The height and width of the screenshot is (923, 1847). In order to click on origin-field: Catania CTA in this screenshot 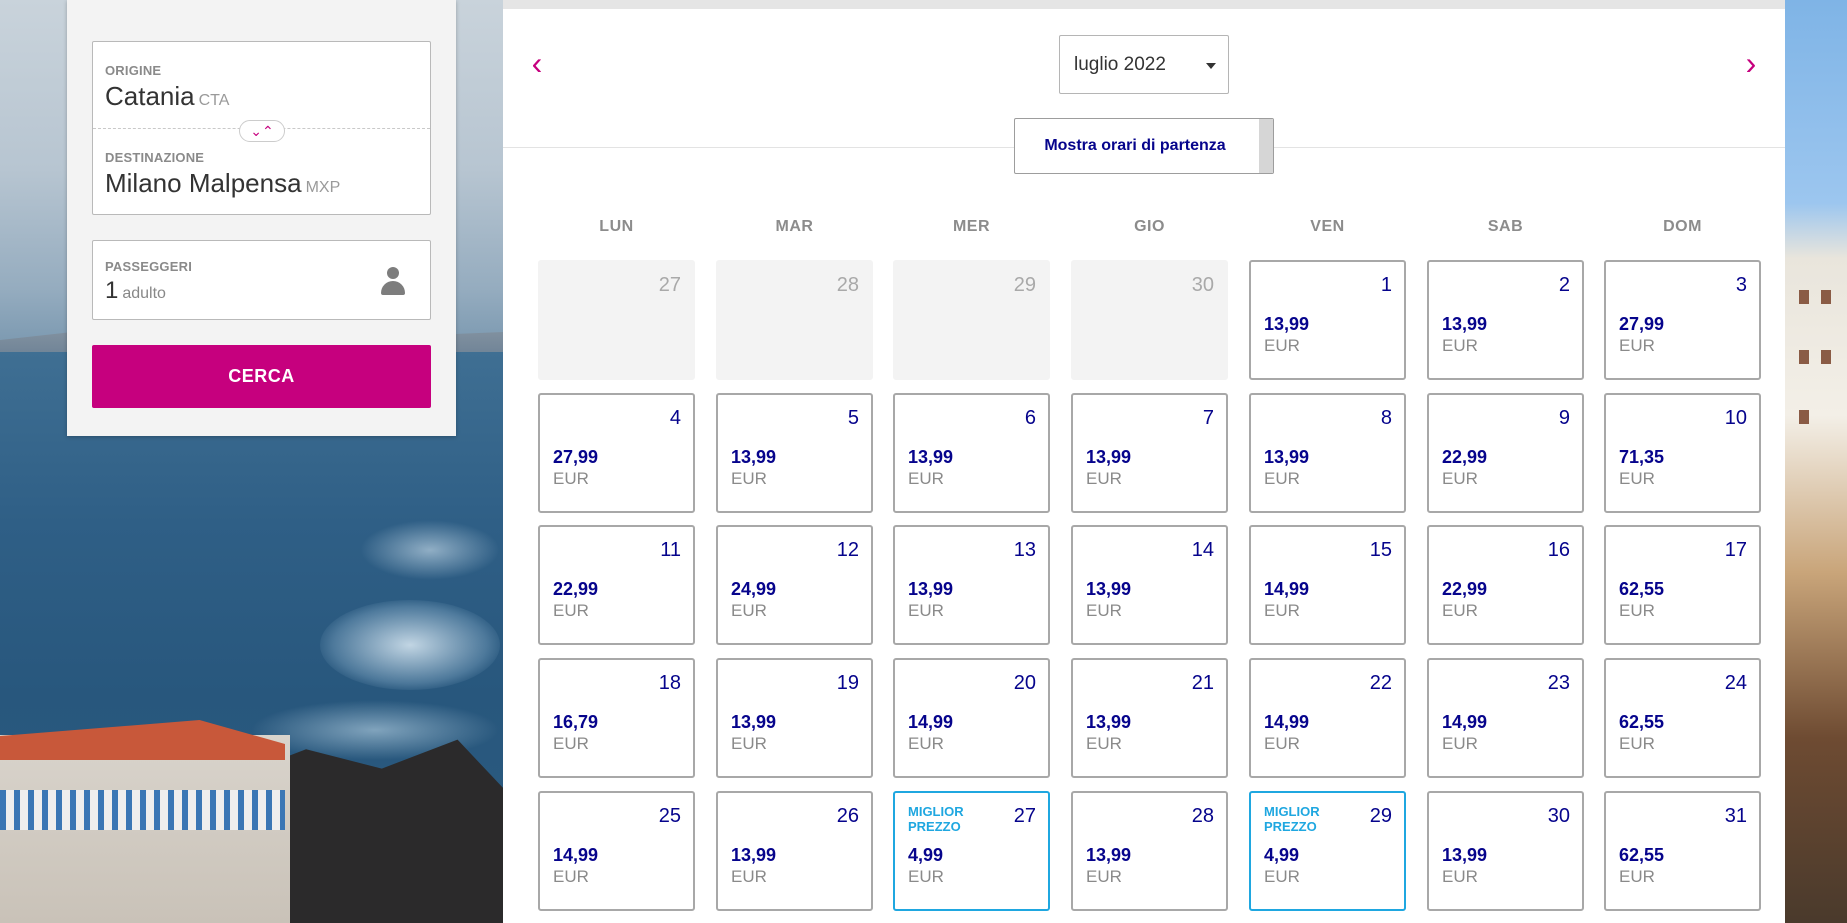, I will do `click(167, 96)`.